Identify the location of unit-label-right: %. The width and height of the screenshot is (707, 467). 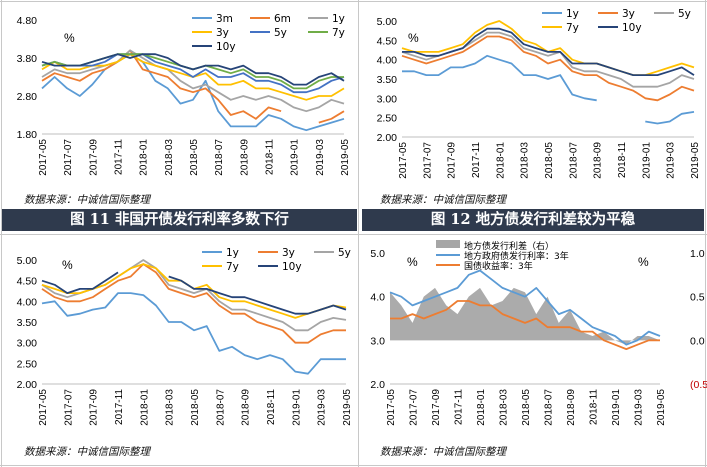
(643, 262).